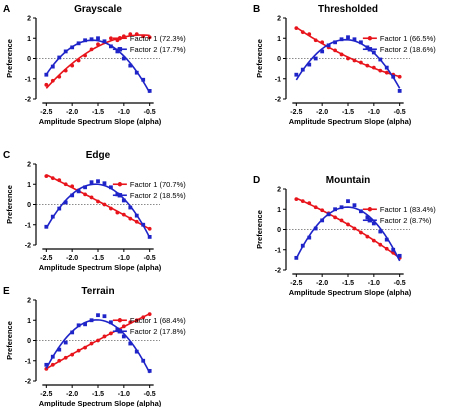 Image resolution: width=474 pixels, height=407 pixels. I want to click on legend-entry: Factor 2 (18.5%), so click(149, 195).